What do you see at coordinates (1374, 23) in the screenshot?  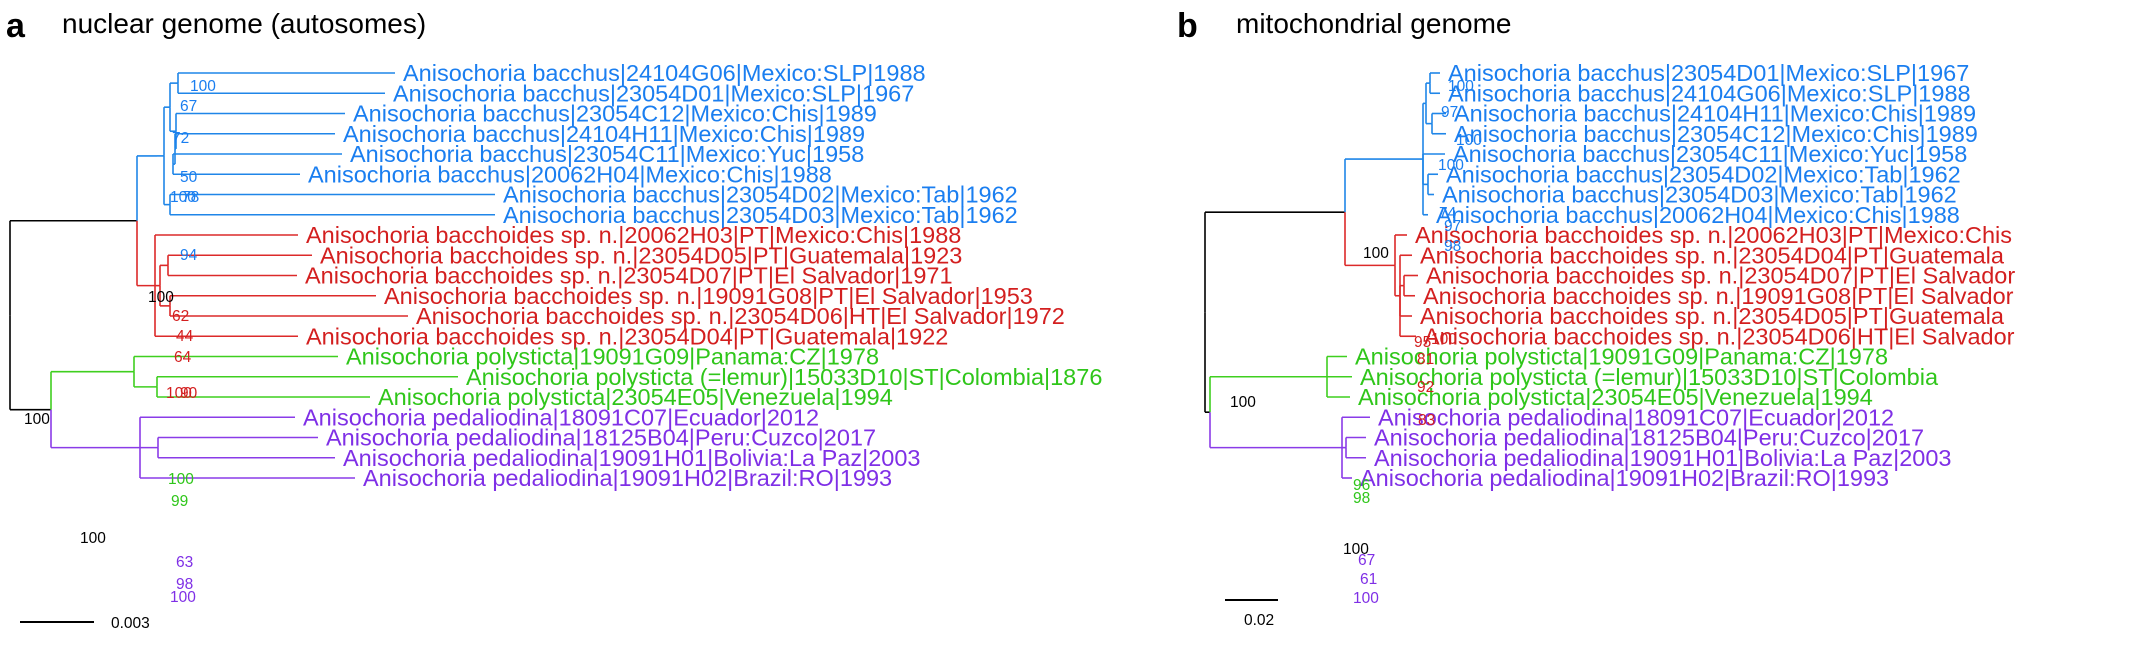 I see `panel-b-title: mitochondrial genome` at bounding box center [1374, 23].